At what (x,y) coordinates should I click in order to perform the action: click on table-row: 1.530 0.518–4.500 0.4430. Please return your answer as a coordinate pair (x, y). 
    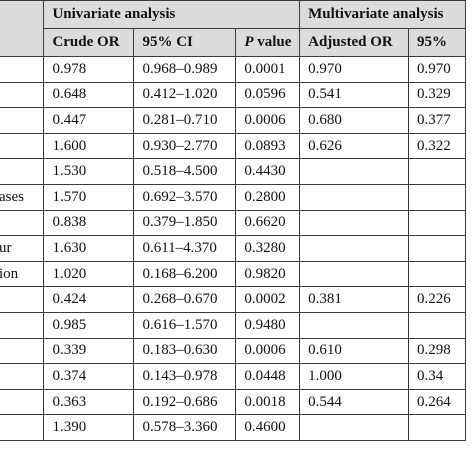
    Looking at the image, I should click on (233, 171).